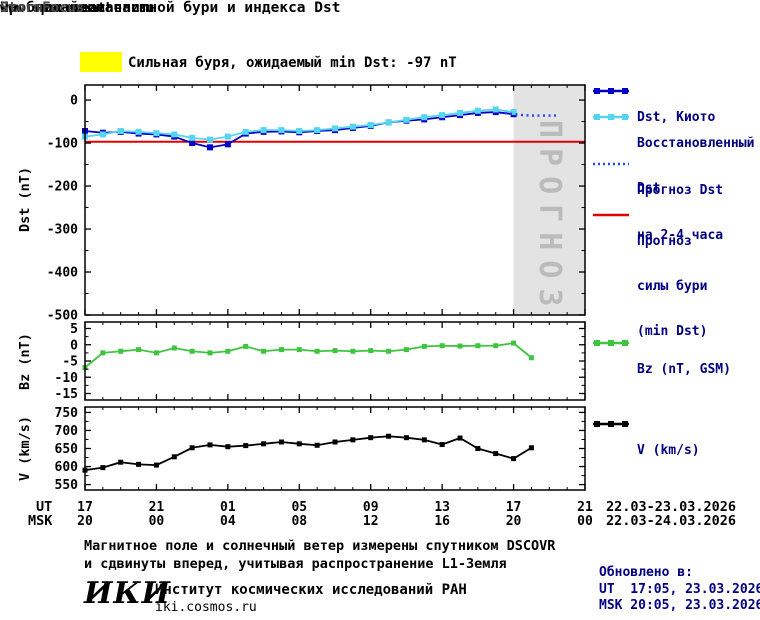 The image size is (760, 620). Describe the element at coordinates (679, 605) in the screenshot. I see `updated-msk-time: MSK 20:05, 23.03.2026` at that location.